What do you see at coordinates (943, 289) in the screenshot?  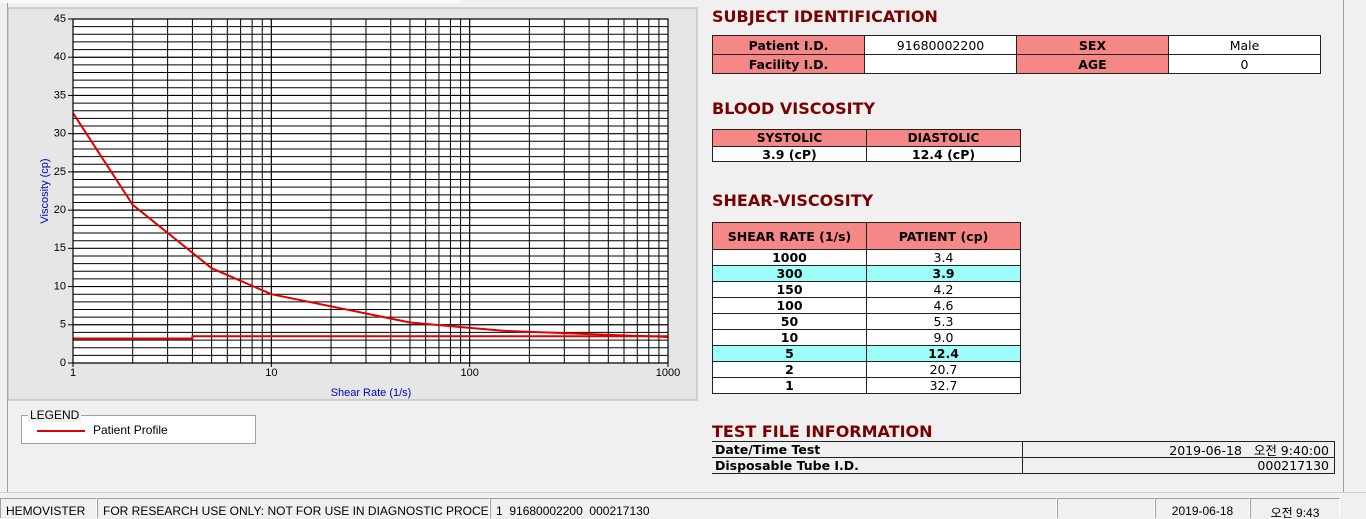 I see `patient-viscosity: 4.2` at bounding box center [943, 289].